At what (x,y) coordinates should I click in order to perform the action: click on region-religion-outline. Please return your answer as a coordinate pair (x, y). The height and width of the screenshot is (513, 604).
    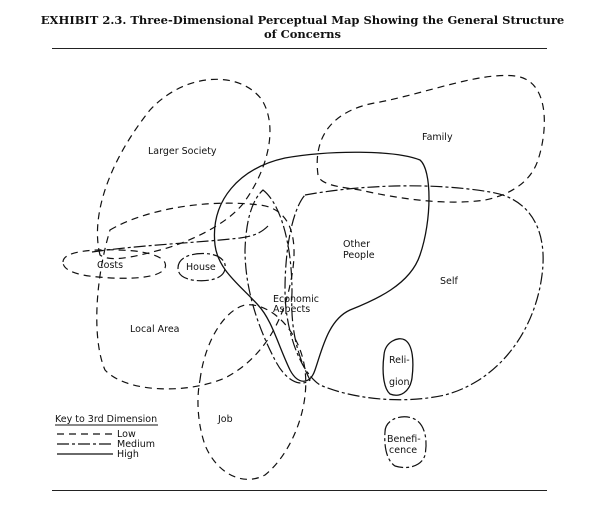
    Looking at the image, I should click on (398, 367).